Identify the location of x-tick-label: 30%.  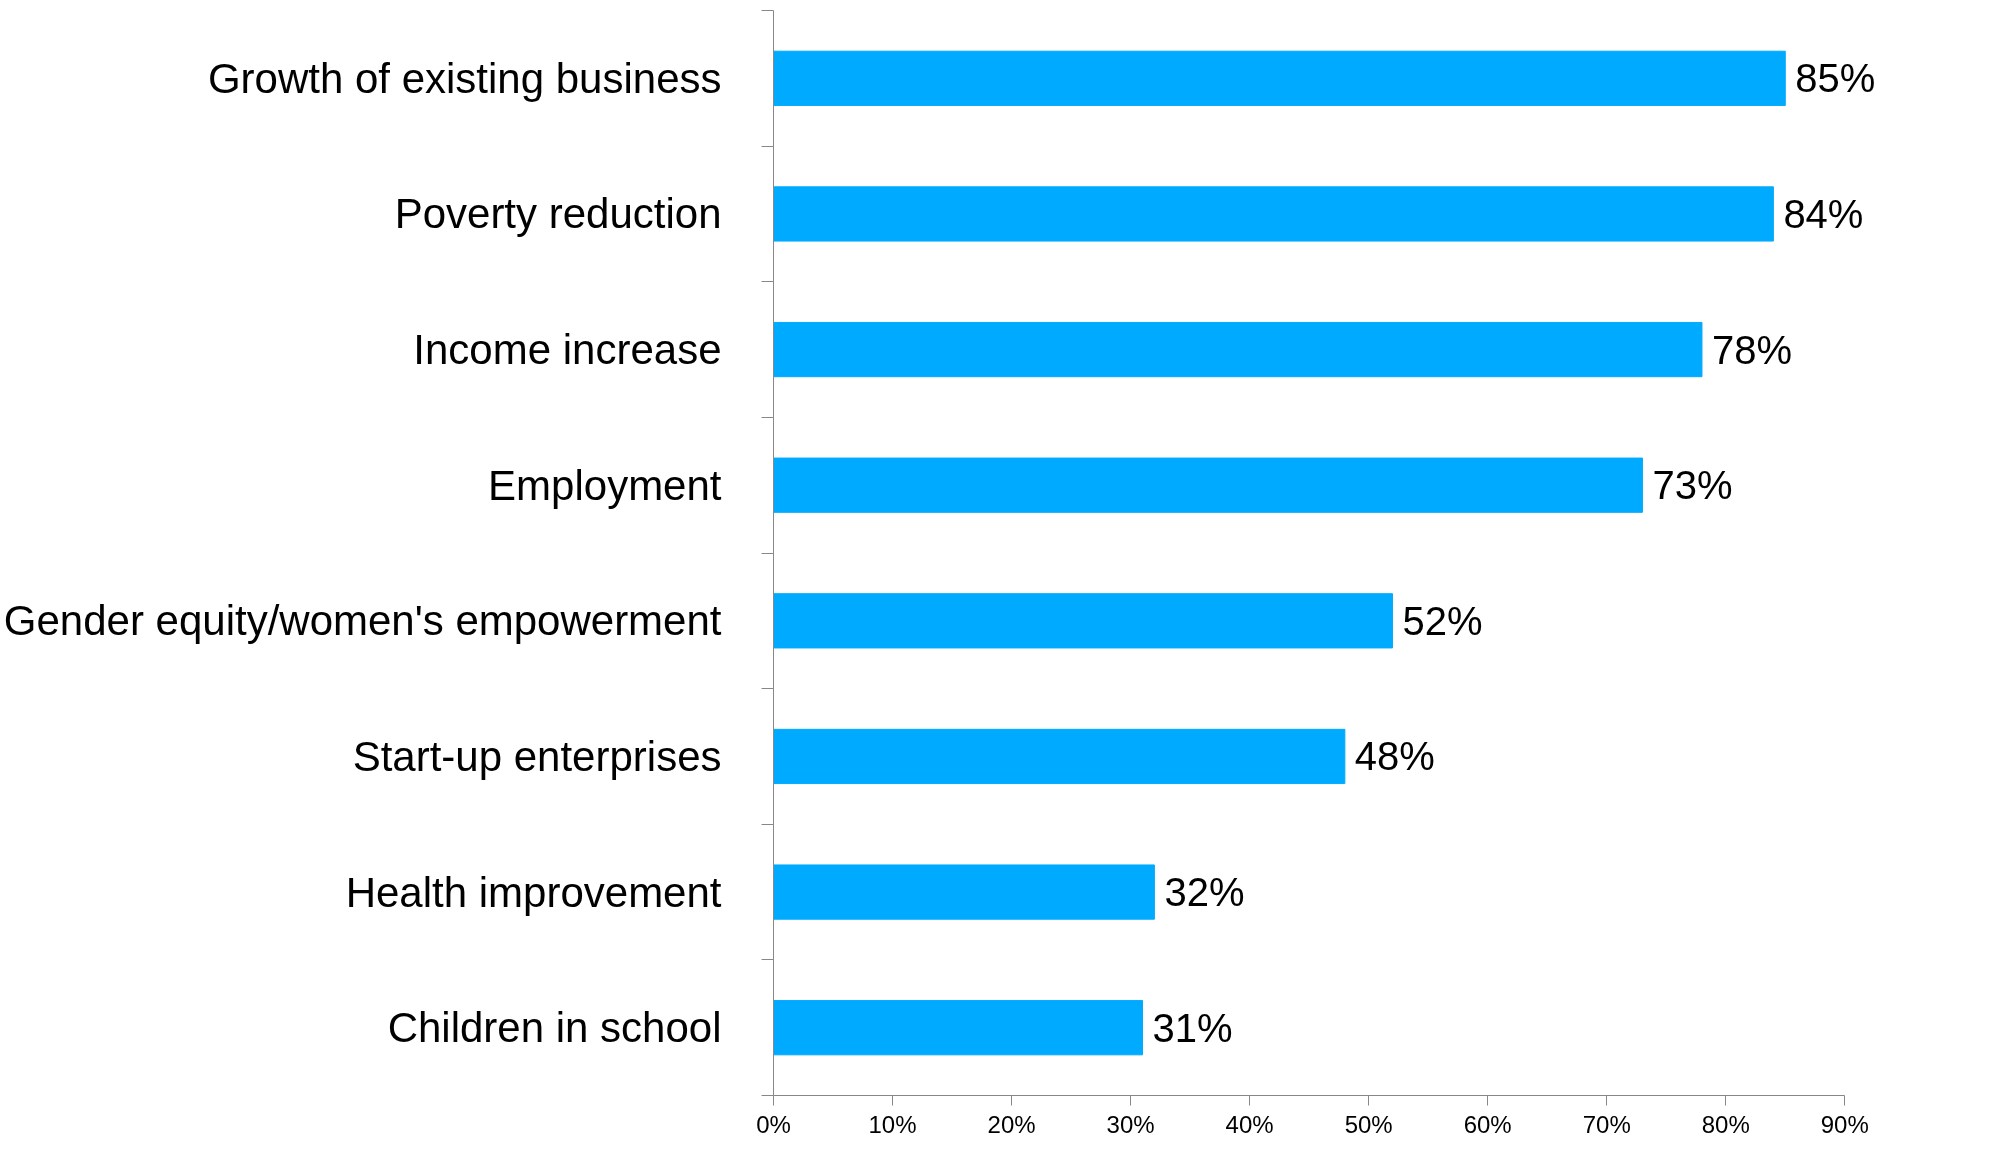
(1130, 1124).